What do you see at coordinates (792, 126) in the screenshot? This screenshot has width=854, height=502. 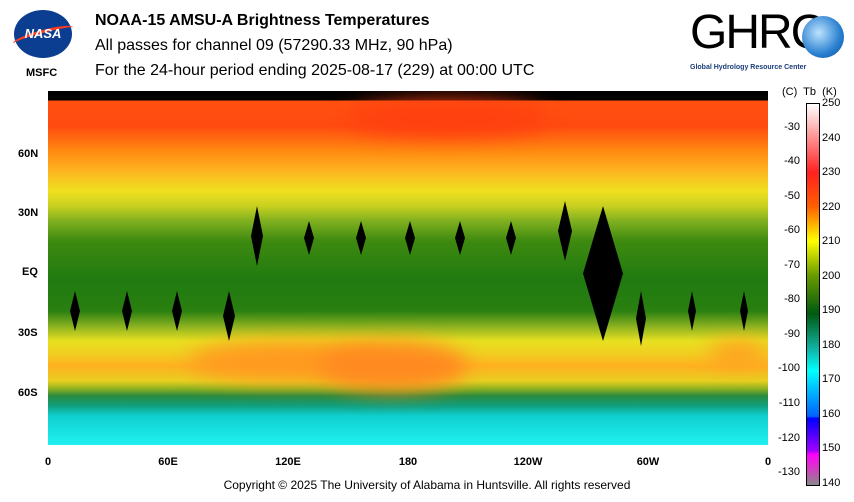 I see `colorbar-celsius-label: -30` at bounding box center [792, 126].